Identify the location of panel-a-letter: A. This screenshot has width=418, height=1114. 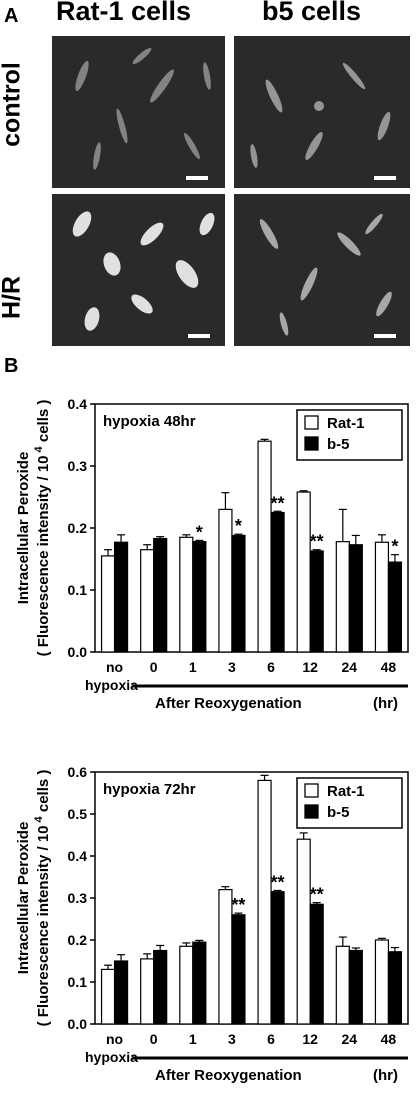
(11, 16).